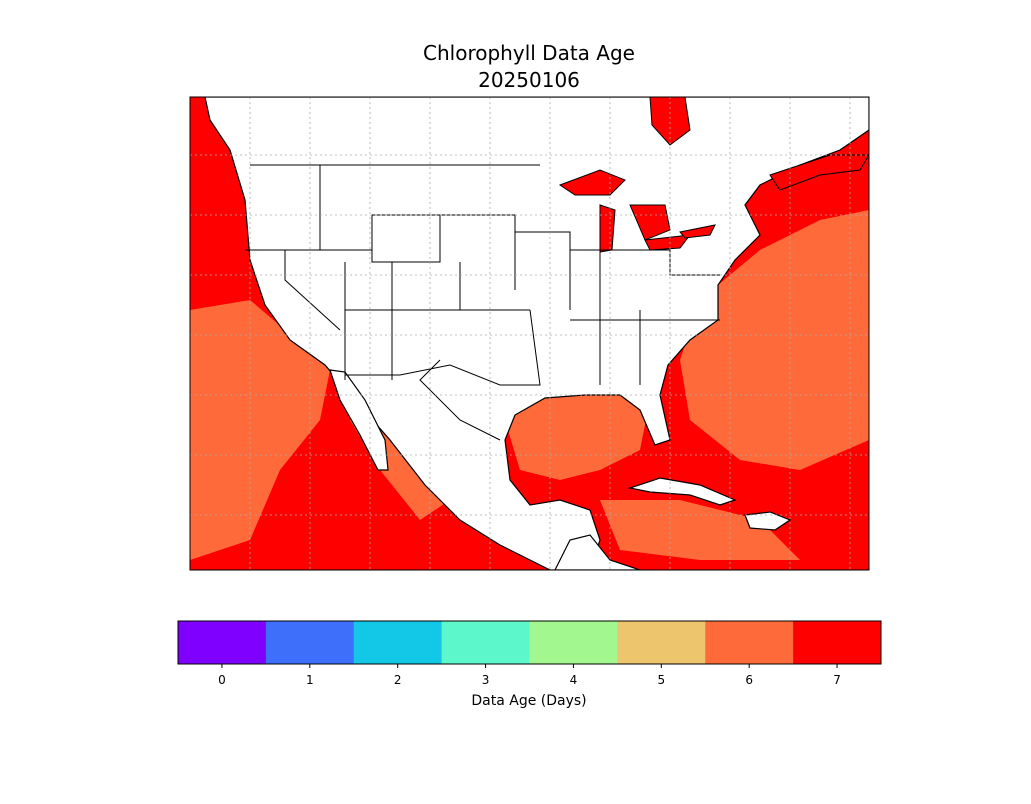  I want to click on colorbar-label: Data Age (Days), so click(528, 701).